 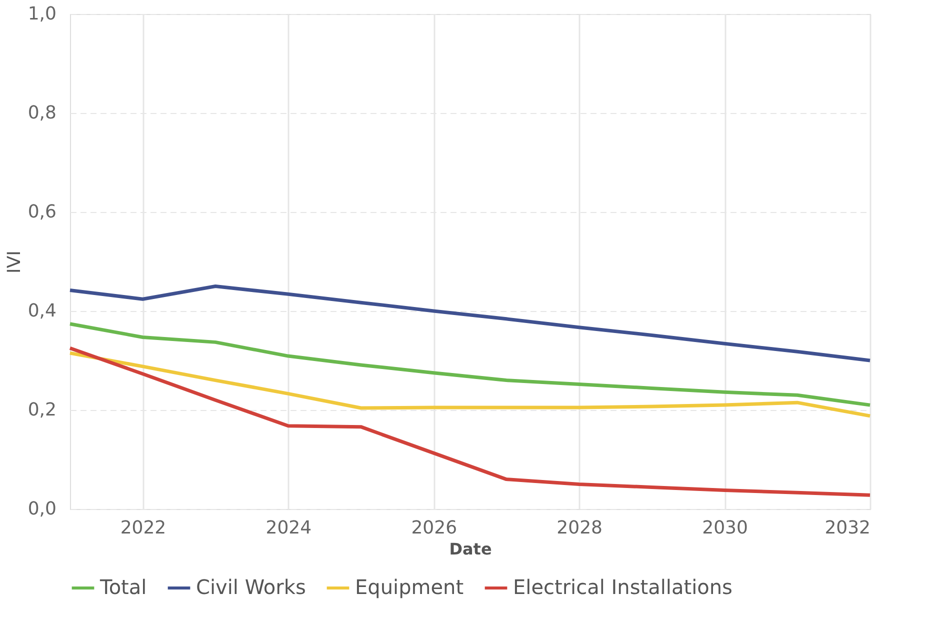 I want to click on y-tick-label: 0,2, so click(x=42, y=410).